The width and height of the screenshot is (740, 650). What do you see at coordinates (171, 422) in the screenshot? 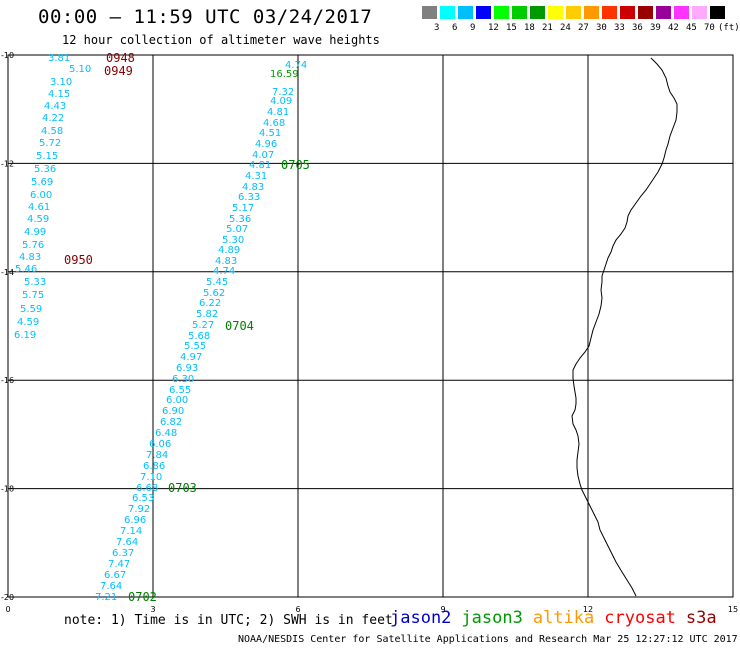
I see `wave-height-value: 6.82` at bounding box center [171, 422].